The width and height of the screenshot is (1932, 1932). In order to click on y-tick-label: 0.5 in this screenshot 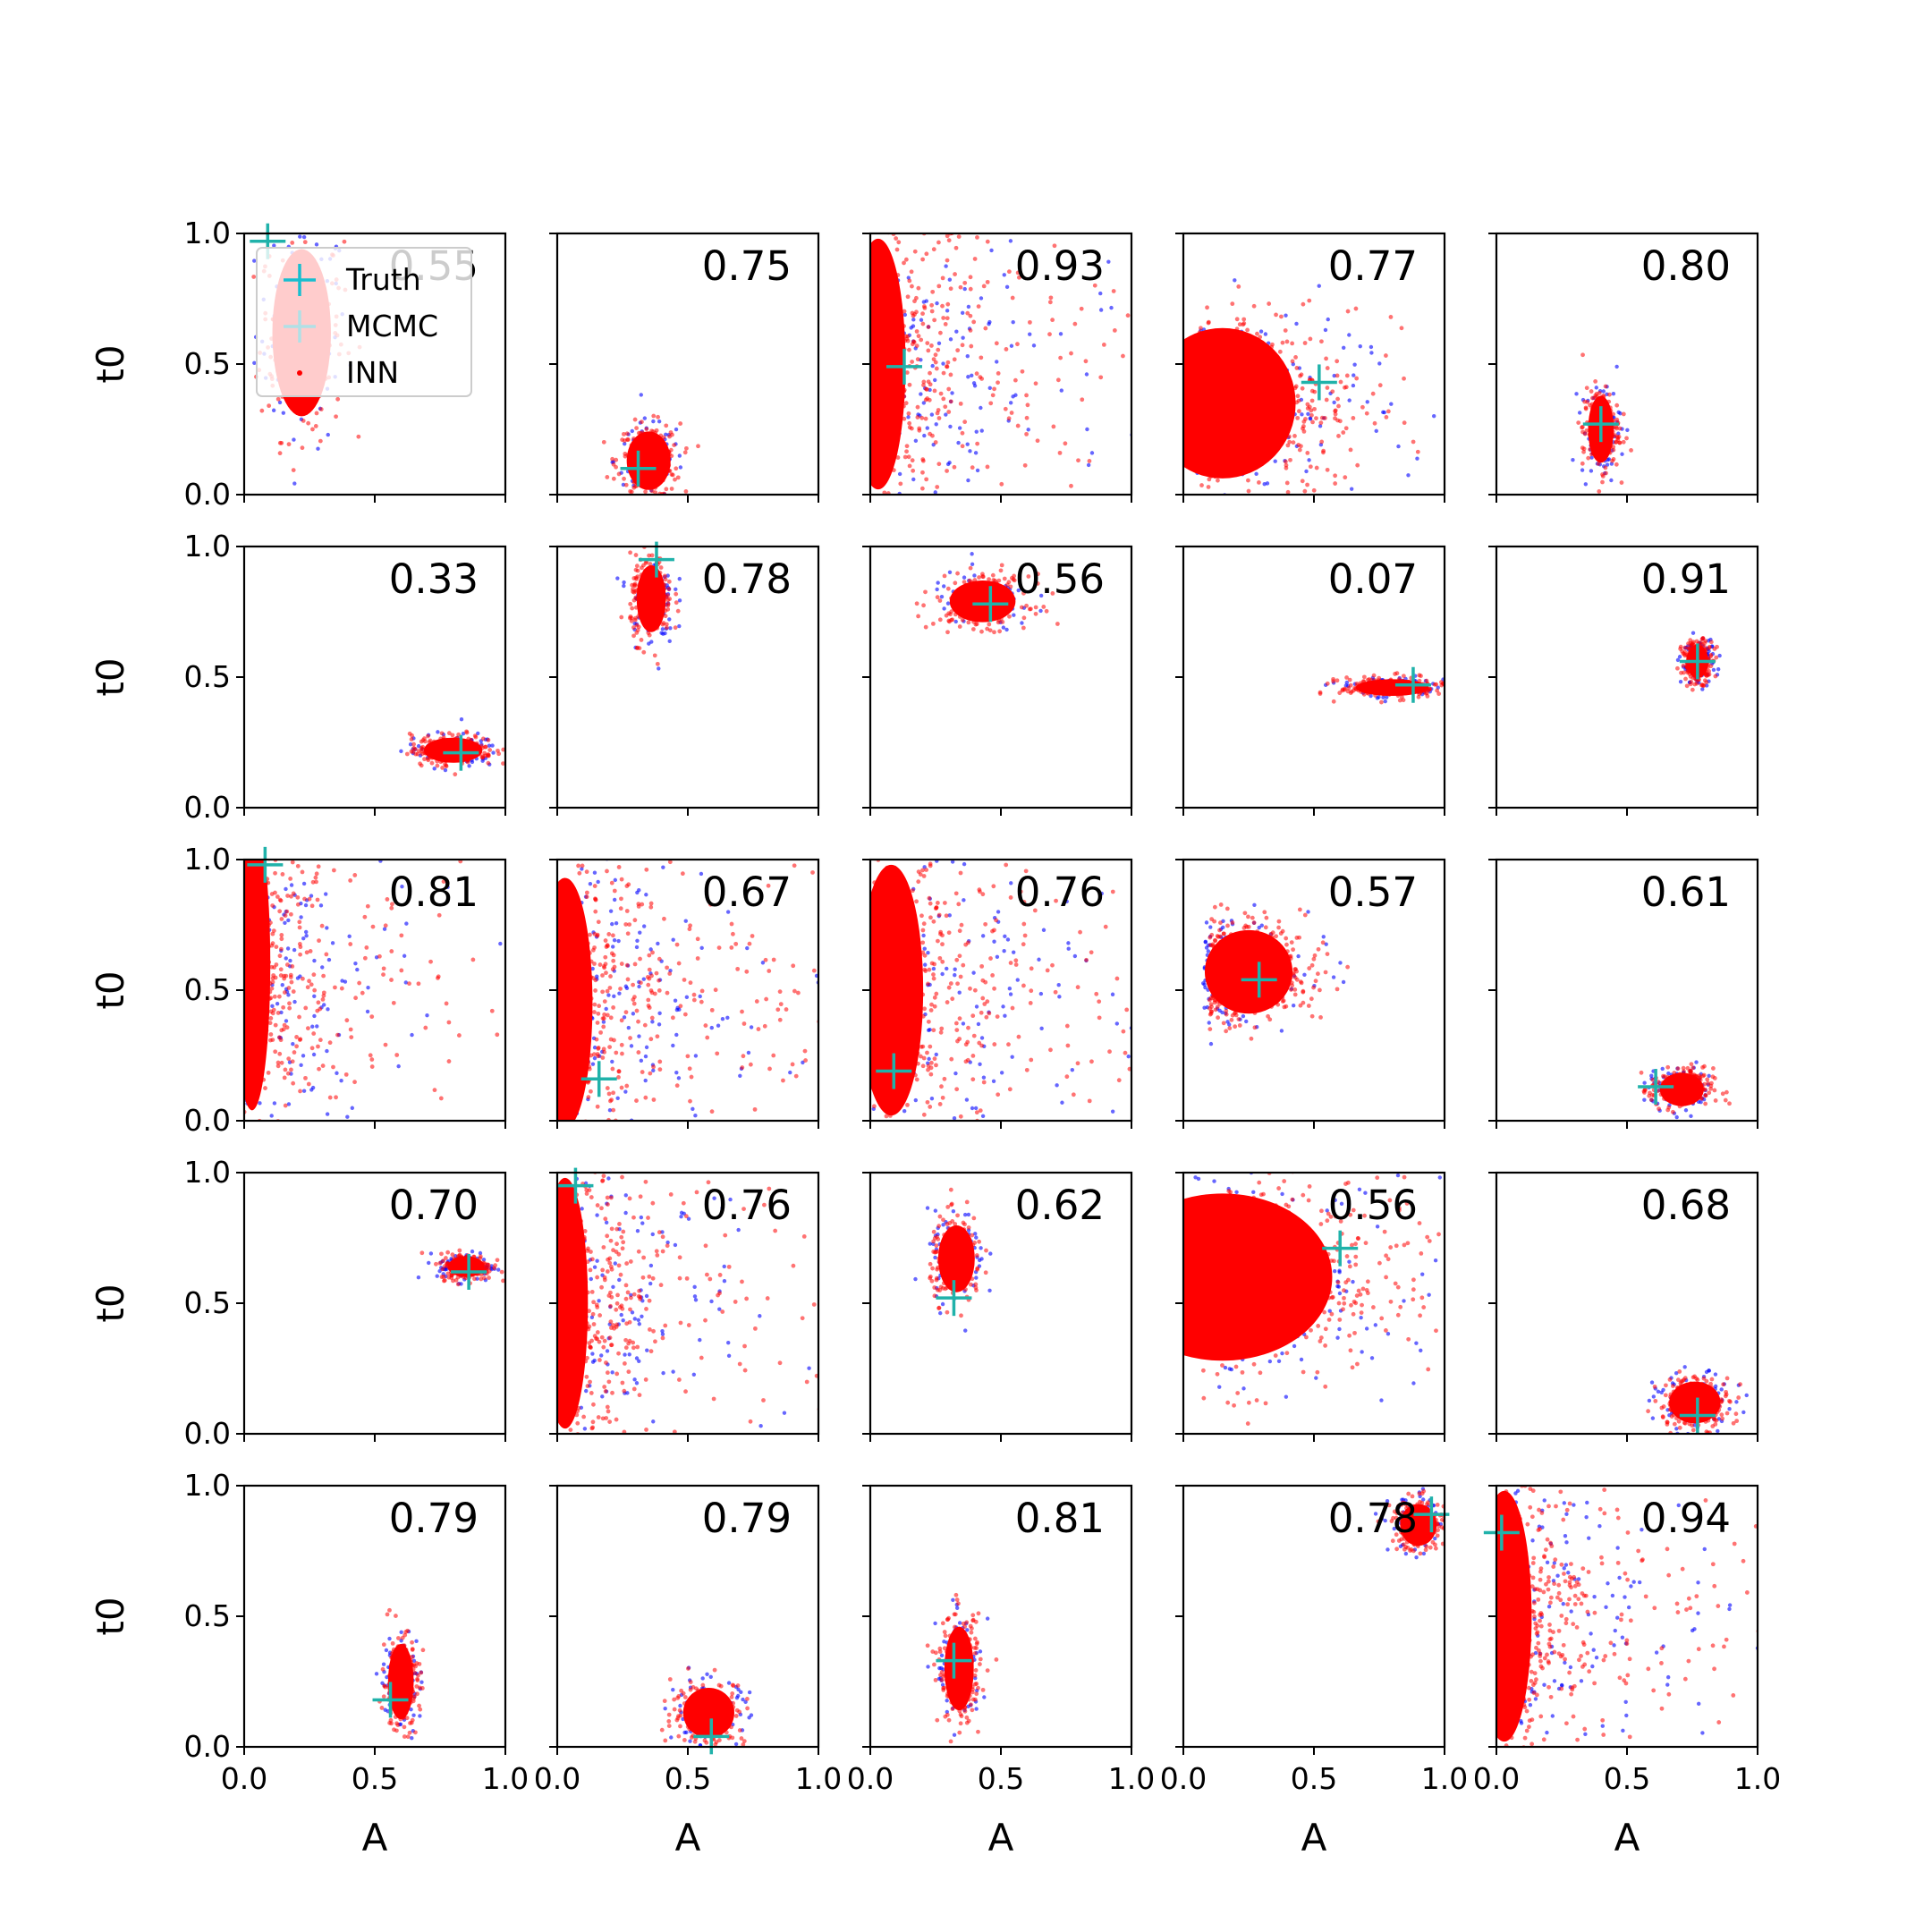, I will do `click(207, 989)`.